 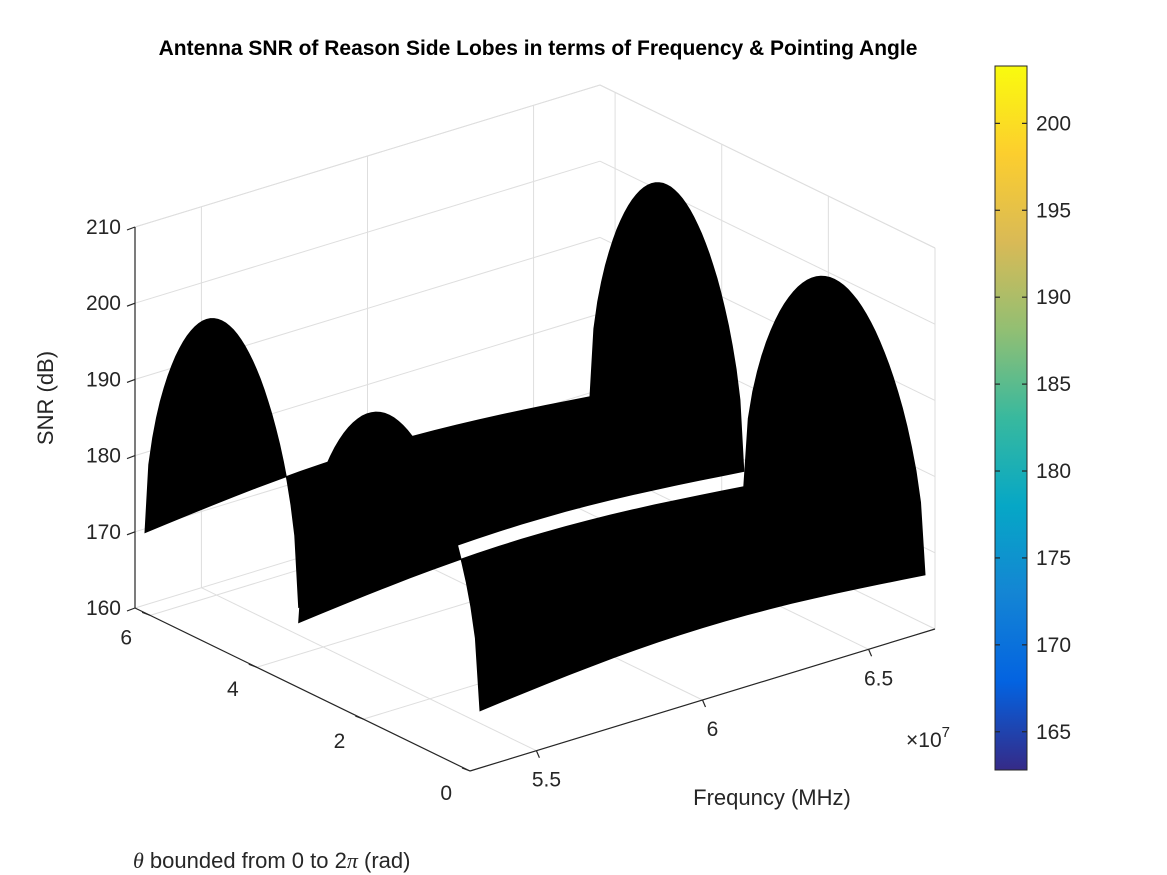 I want to click on y-tick-label: 2, so click(x=340, y=741).